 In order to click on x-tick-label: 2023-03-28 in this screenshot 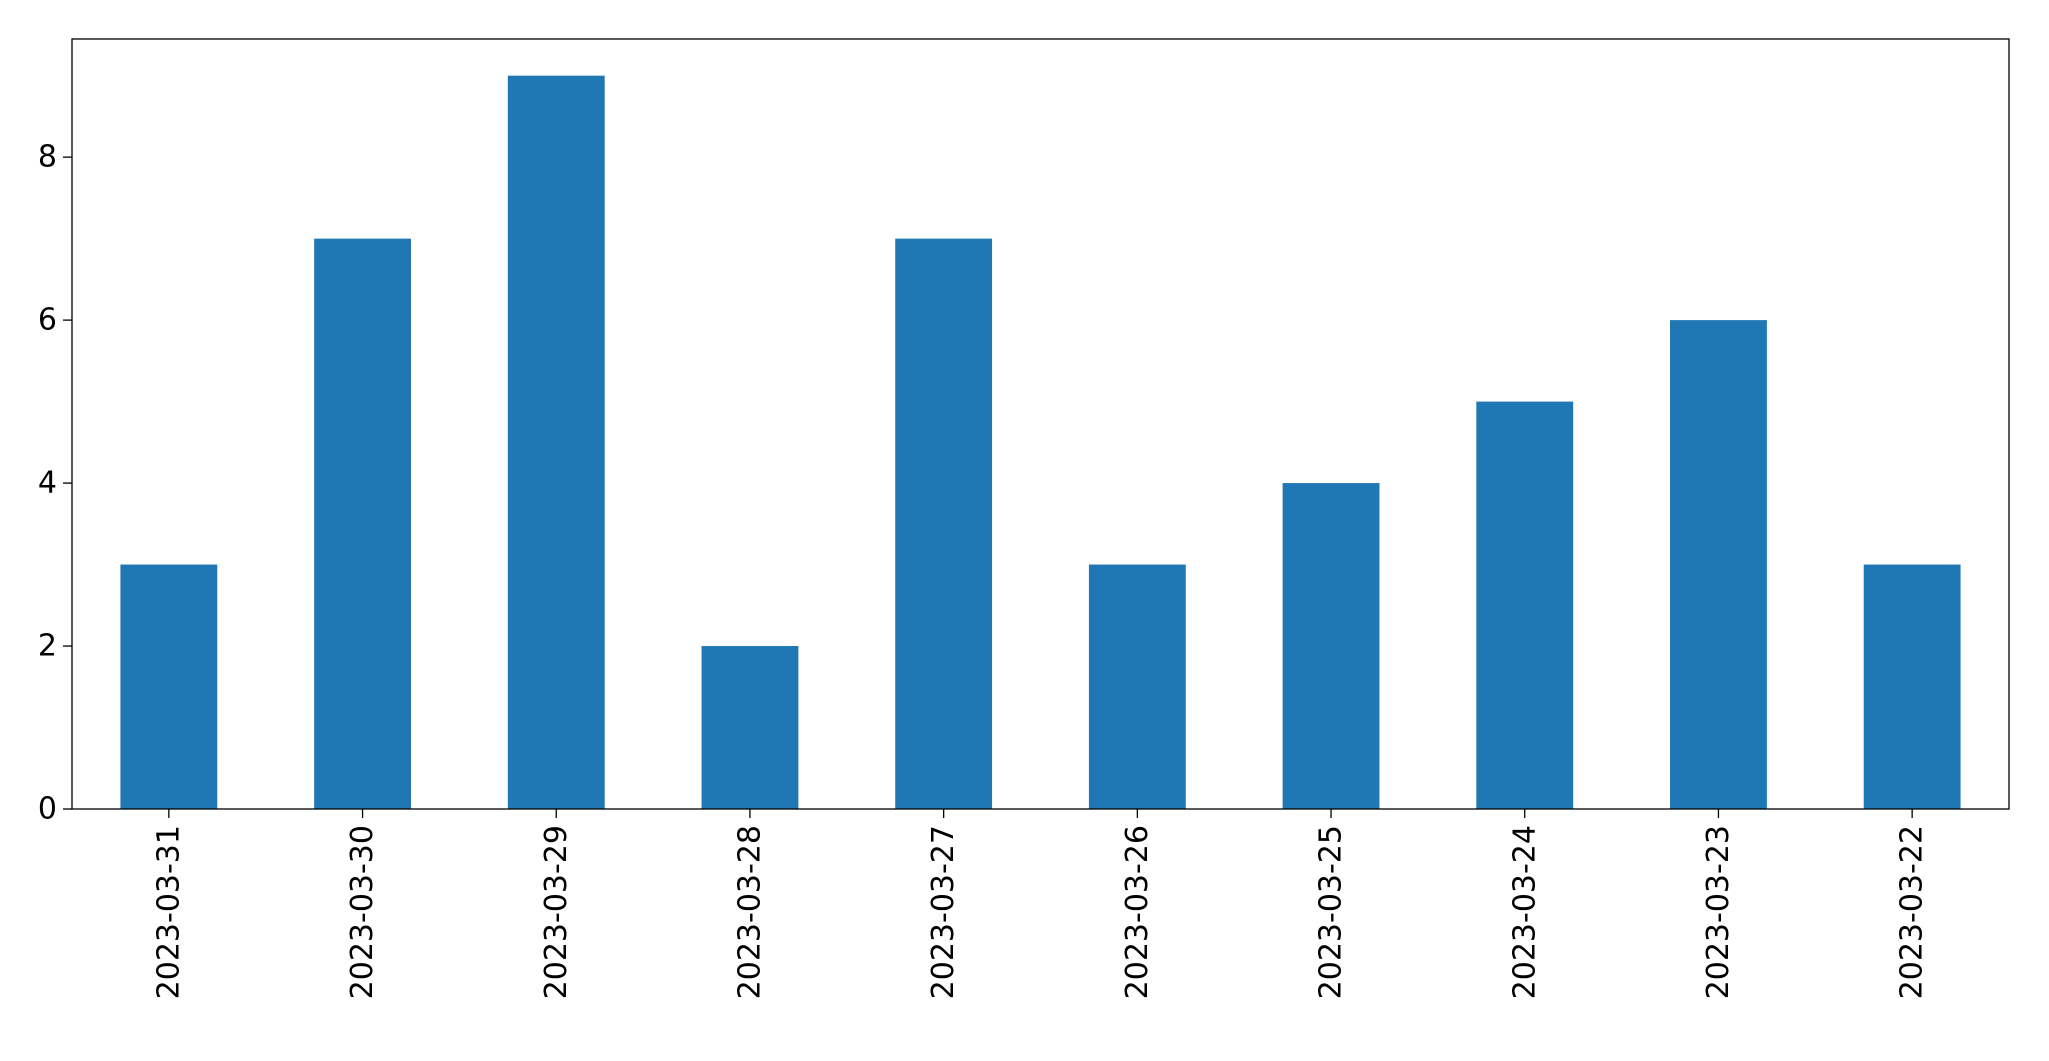, I will do `click(749, 912)`.